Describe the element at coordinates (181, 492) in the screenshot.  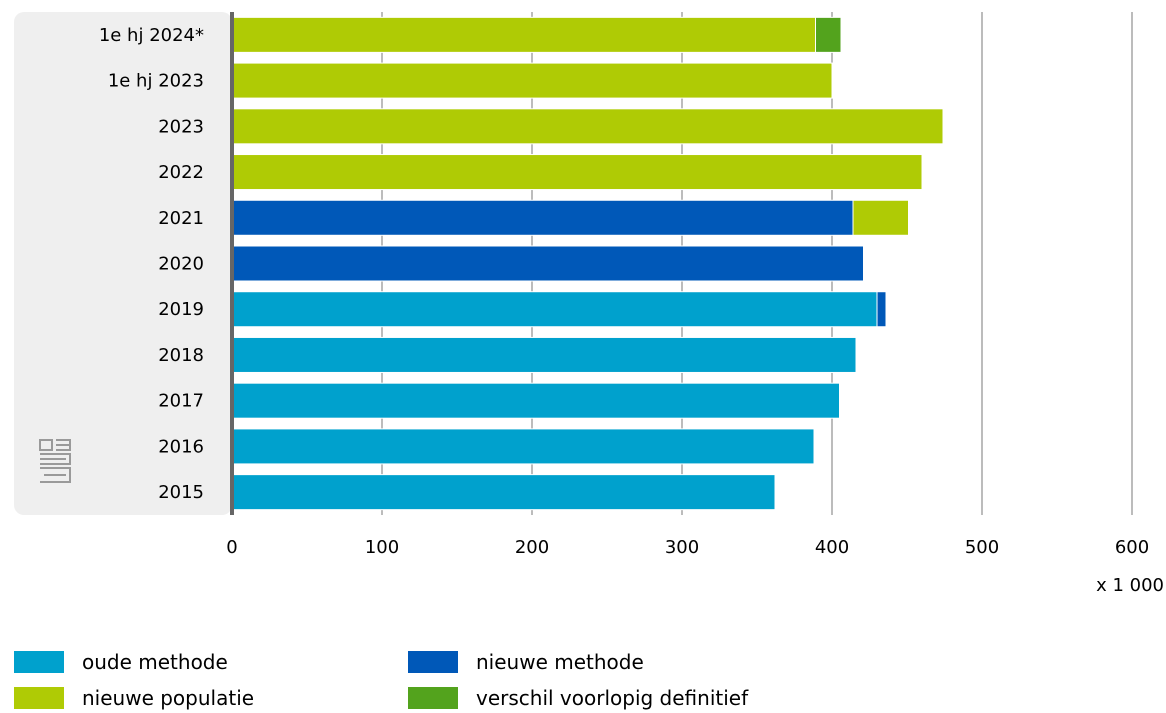
I see `category-label: 2015` at that location.